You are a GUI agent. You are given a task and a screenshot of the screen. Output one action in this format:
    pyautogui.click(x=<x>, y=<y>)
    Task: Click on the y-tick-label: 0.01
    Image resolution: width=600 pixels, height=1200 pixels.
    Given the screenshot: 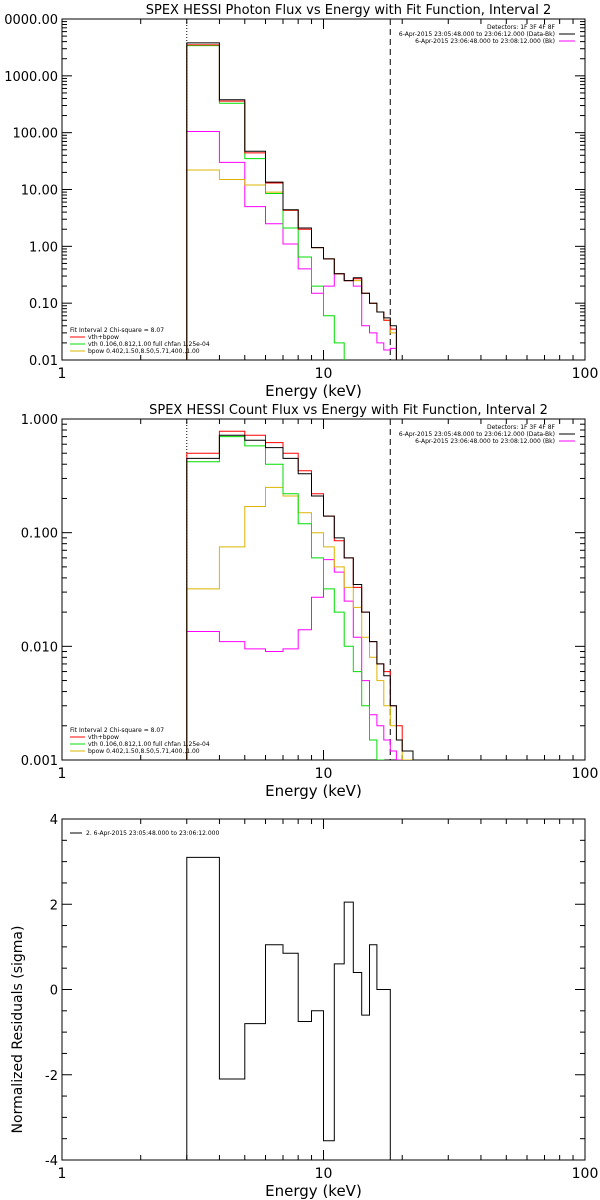 What is the action you would take?
    pyautogui.click(x=43, y=361)
    